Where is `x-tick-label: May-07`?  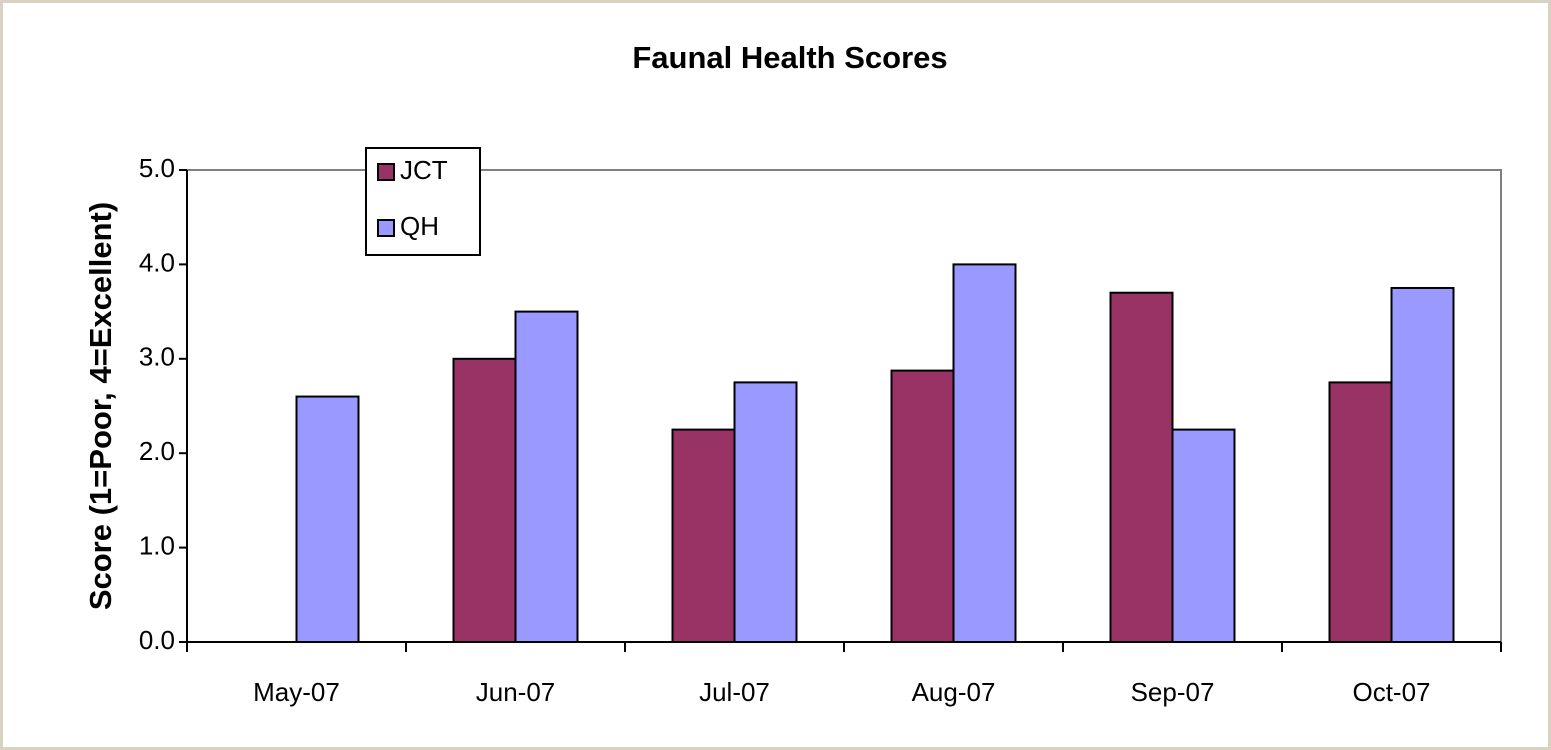
x-tick-label: May-07 is located at coordinates (296, 692).